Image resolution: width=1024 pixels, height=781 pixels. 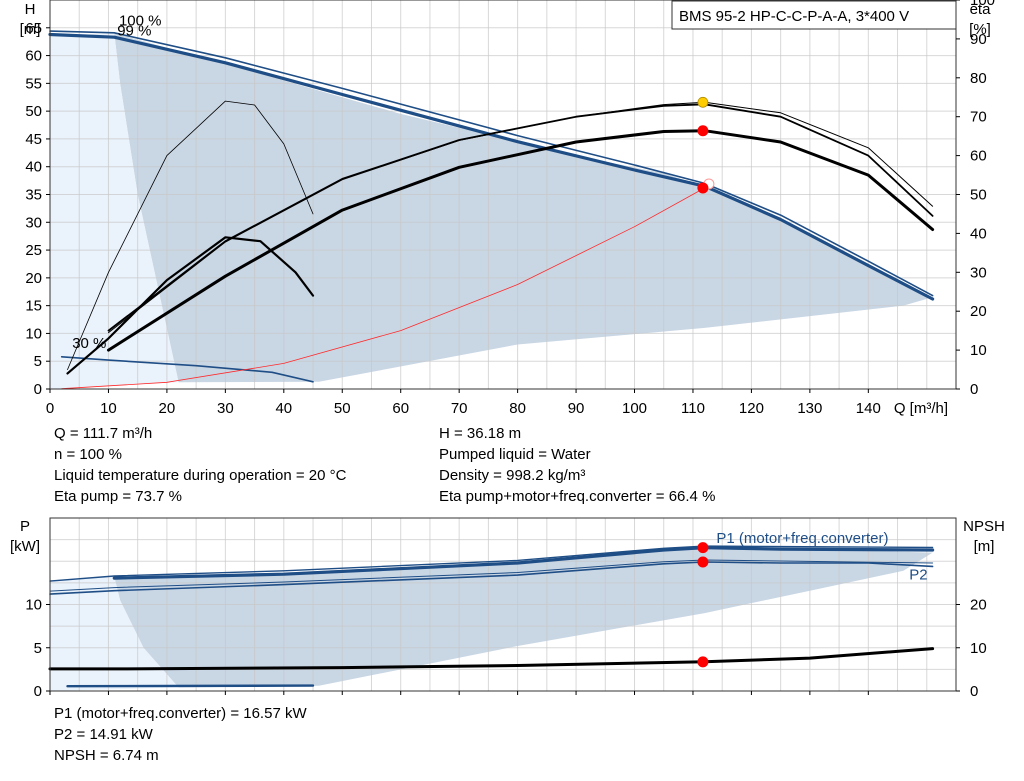 I want to click on tick-label-x: 80, so click(x=517, y=408).